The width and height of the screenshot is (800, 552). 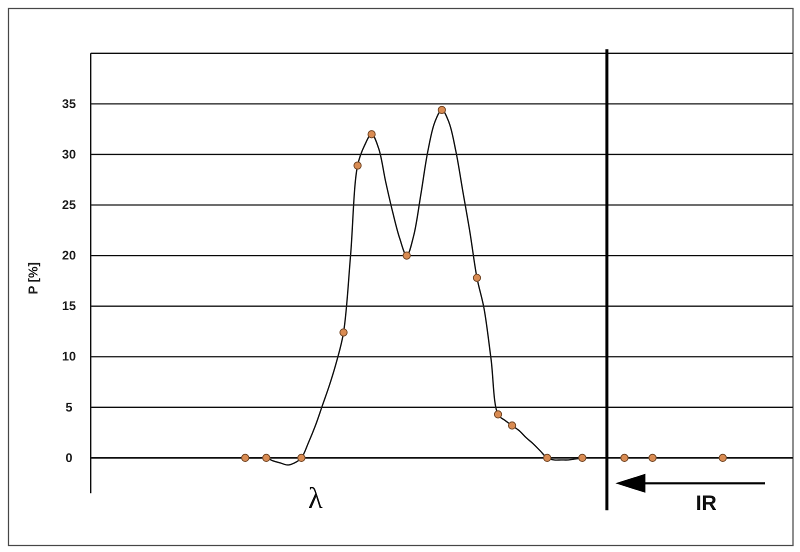 I want to click on y-tick-label: 20, so click(x=69, y=255).